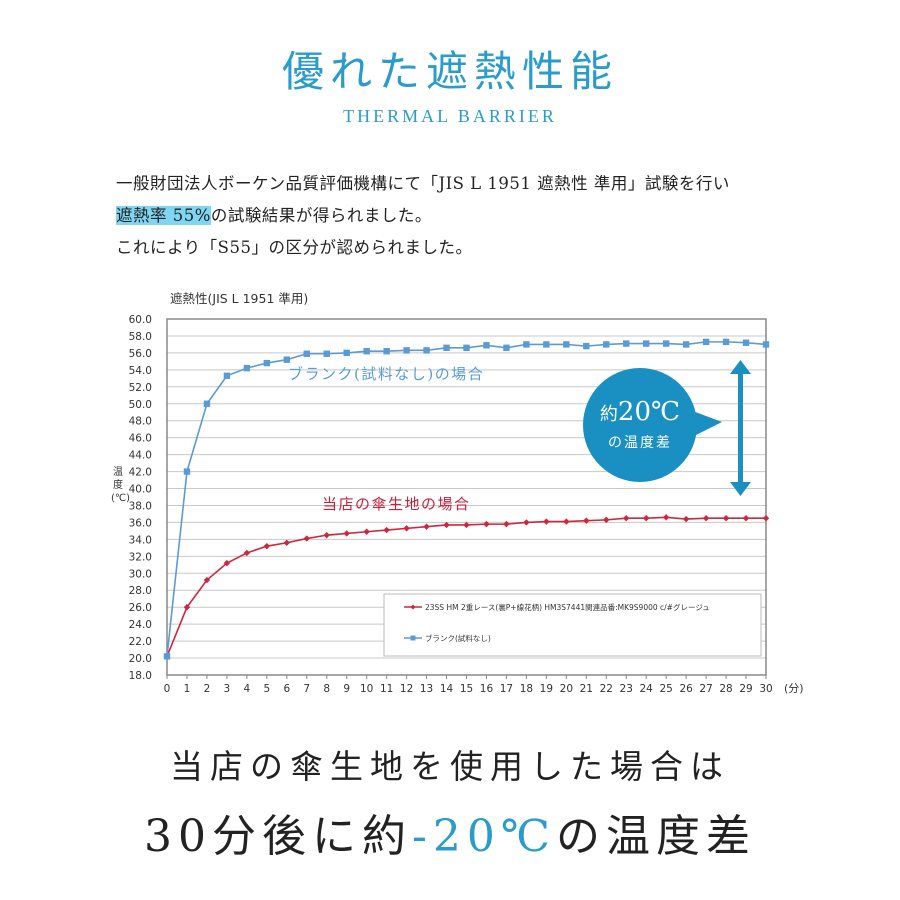 The width and height of the screenshot is (900, 900). What do you see at coordinates (140, 659) in the screenshot?
I see `svg-text: 20.0` at bounding box center [140, 659].